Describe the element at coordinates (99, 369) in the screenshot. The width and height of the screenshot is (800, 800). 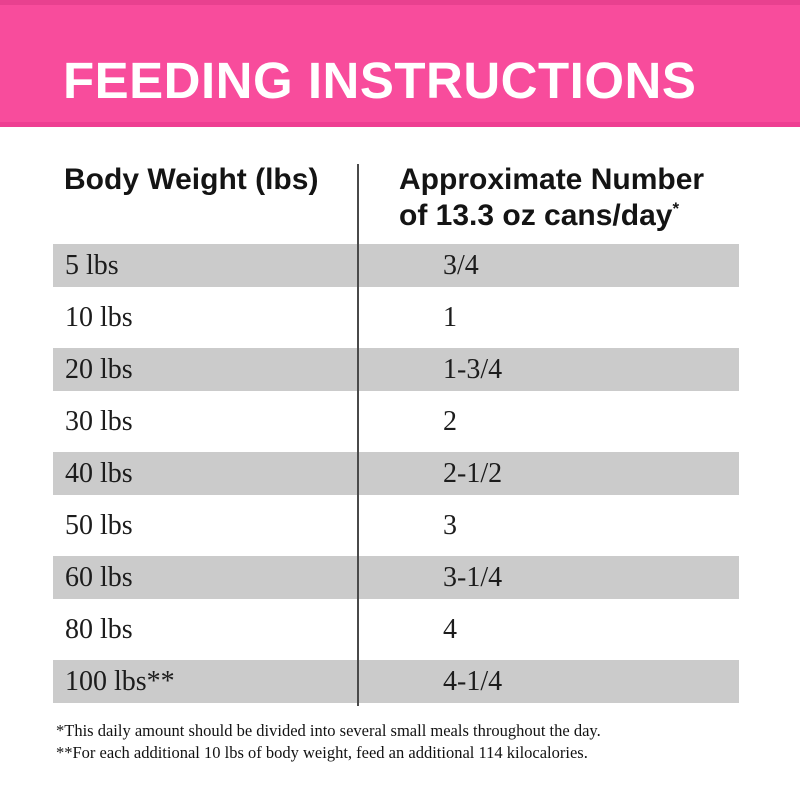
I see `body-weight-cell: 20 lbs` at that location.